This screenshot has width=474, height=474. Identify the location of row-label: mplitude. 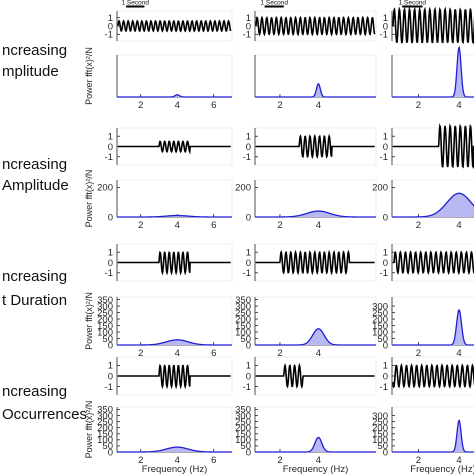
(30, 71).